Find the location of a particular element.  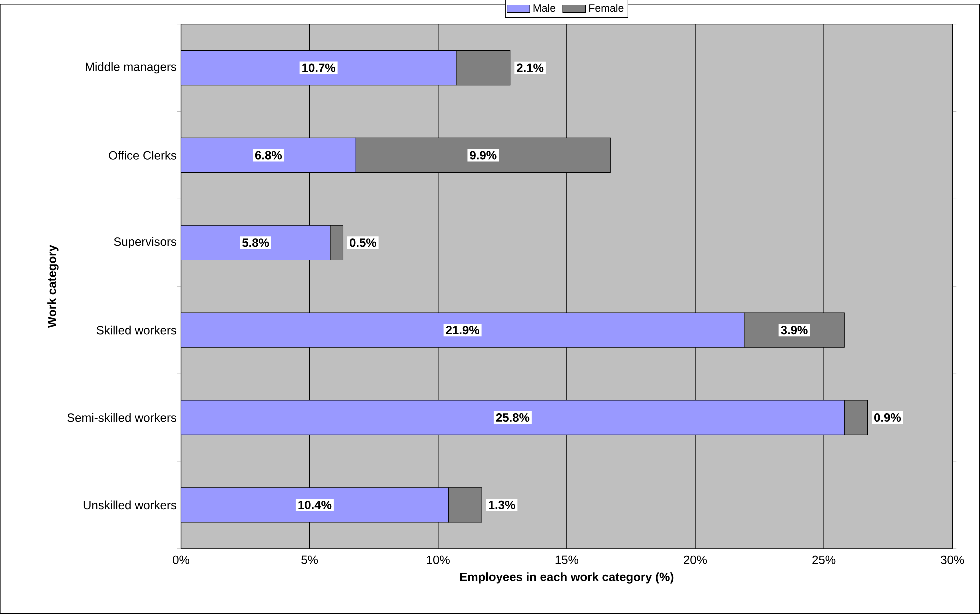

y-tick-label: Middle managers is located at coordinates (131, 68).